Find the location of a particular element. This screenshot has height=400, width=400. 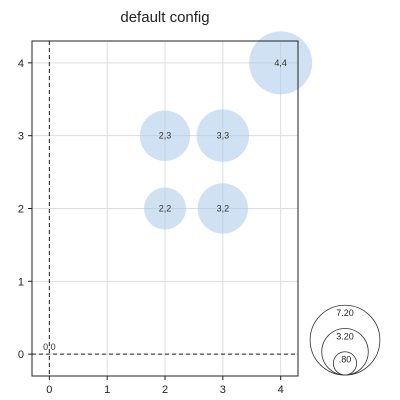

y-tick-label-0: 0 is located at coordinates (21, 355).